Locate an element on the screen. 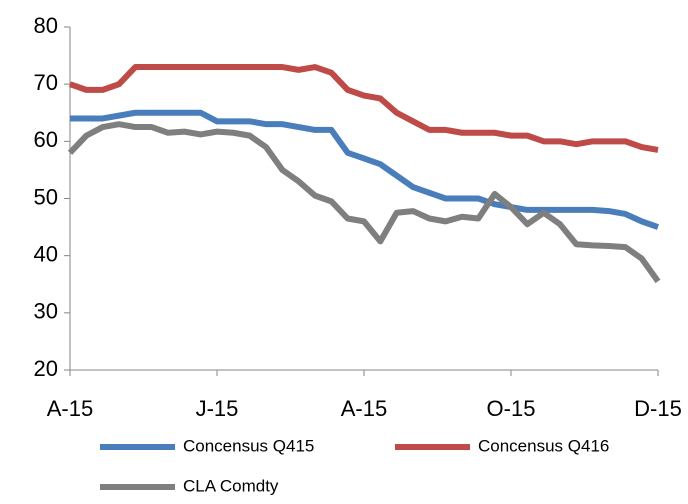  x-tick-label: O-15 is located at coordinates (511, 408).